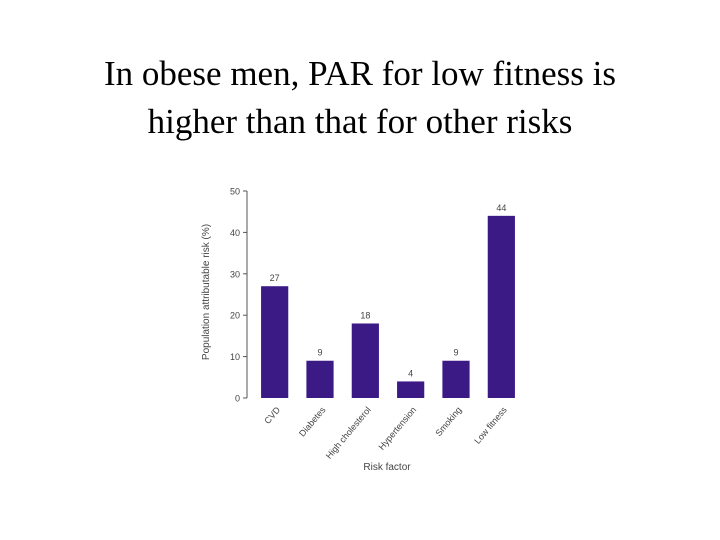 The width and height of the screenshot is (720, 540). What do you see at coordinates (237, 399) in the screenshot?
I see `y-tick-label: 0` at bounding box center [237, 399].